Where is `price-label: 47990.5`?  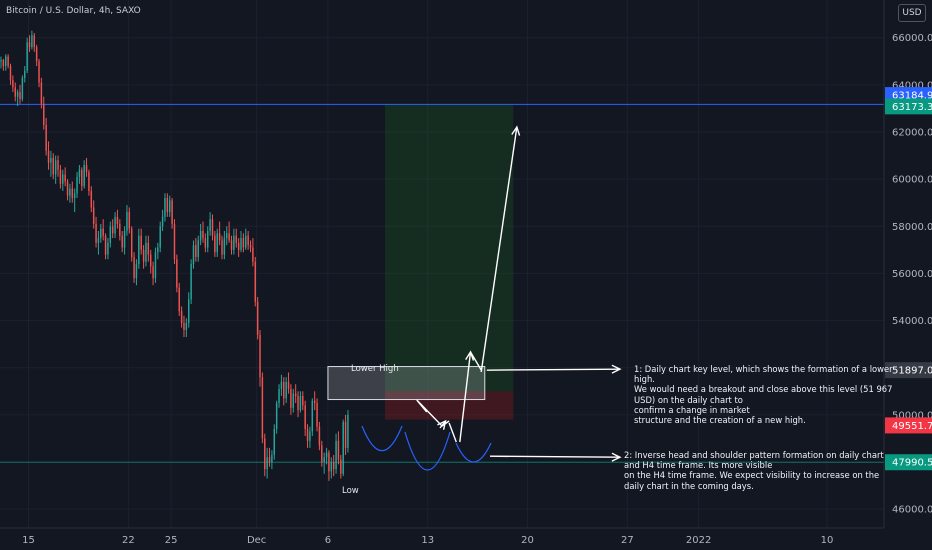
price-label: 47990.5 is located at coordinates (908, 462).